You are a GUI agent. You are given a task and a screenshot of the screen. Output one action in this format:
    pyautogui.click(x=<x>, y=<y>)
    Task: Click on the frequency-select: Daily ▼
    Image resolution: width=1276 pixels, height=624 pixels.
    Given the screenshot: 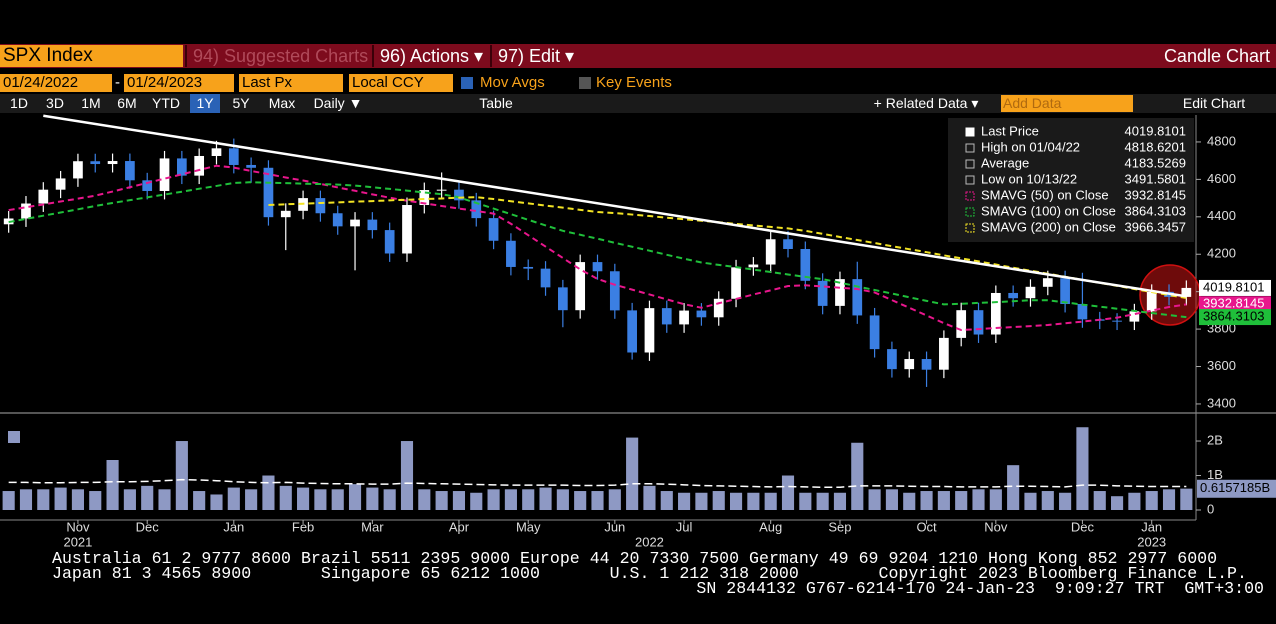 What is the action you would take?
    pyautogui.click(x=338, y=103)
    